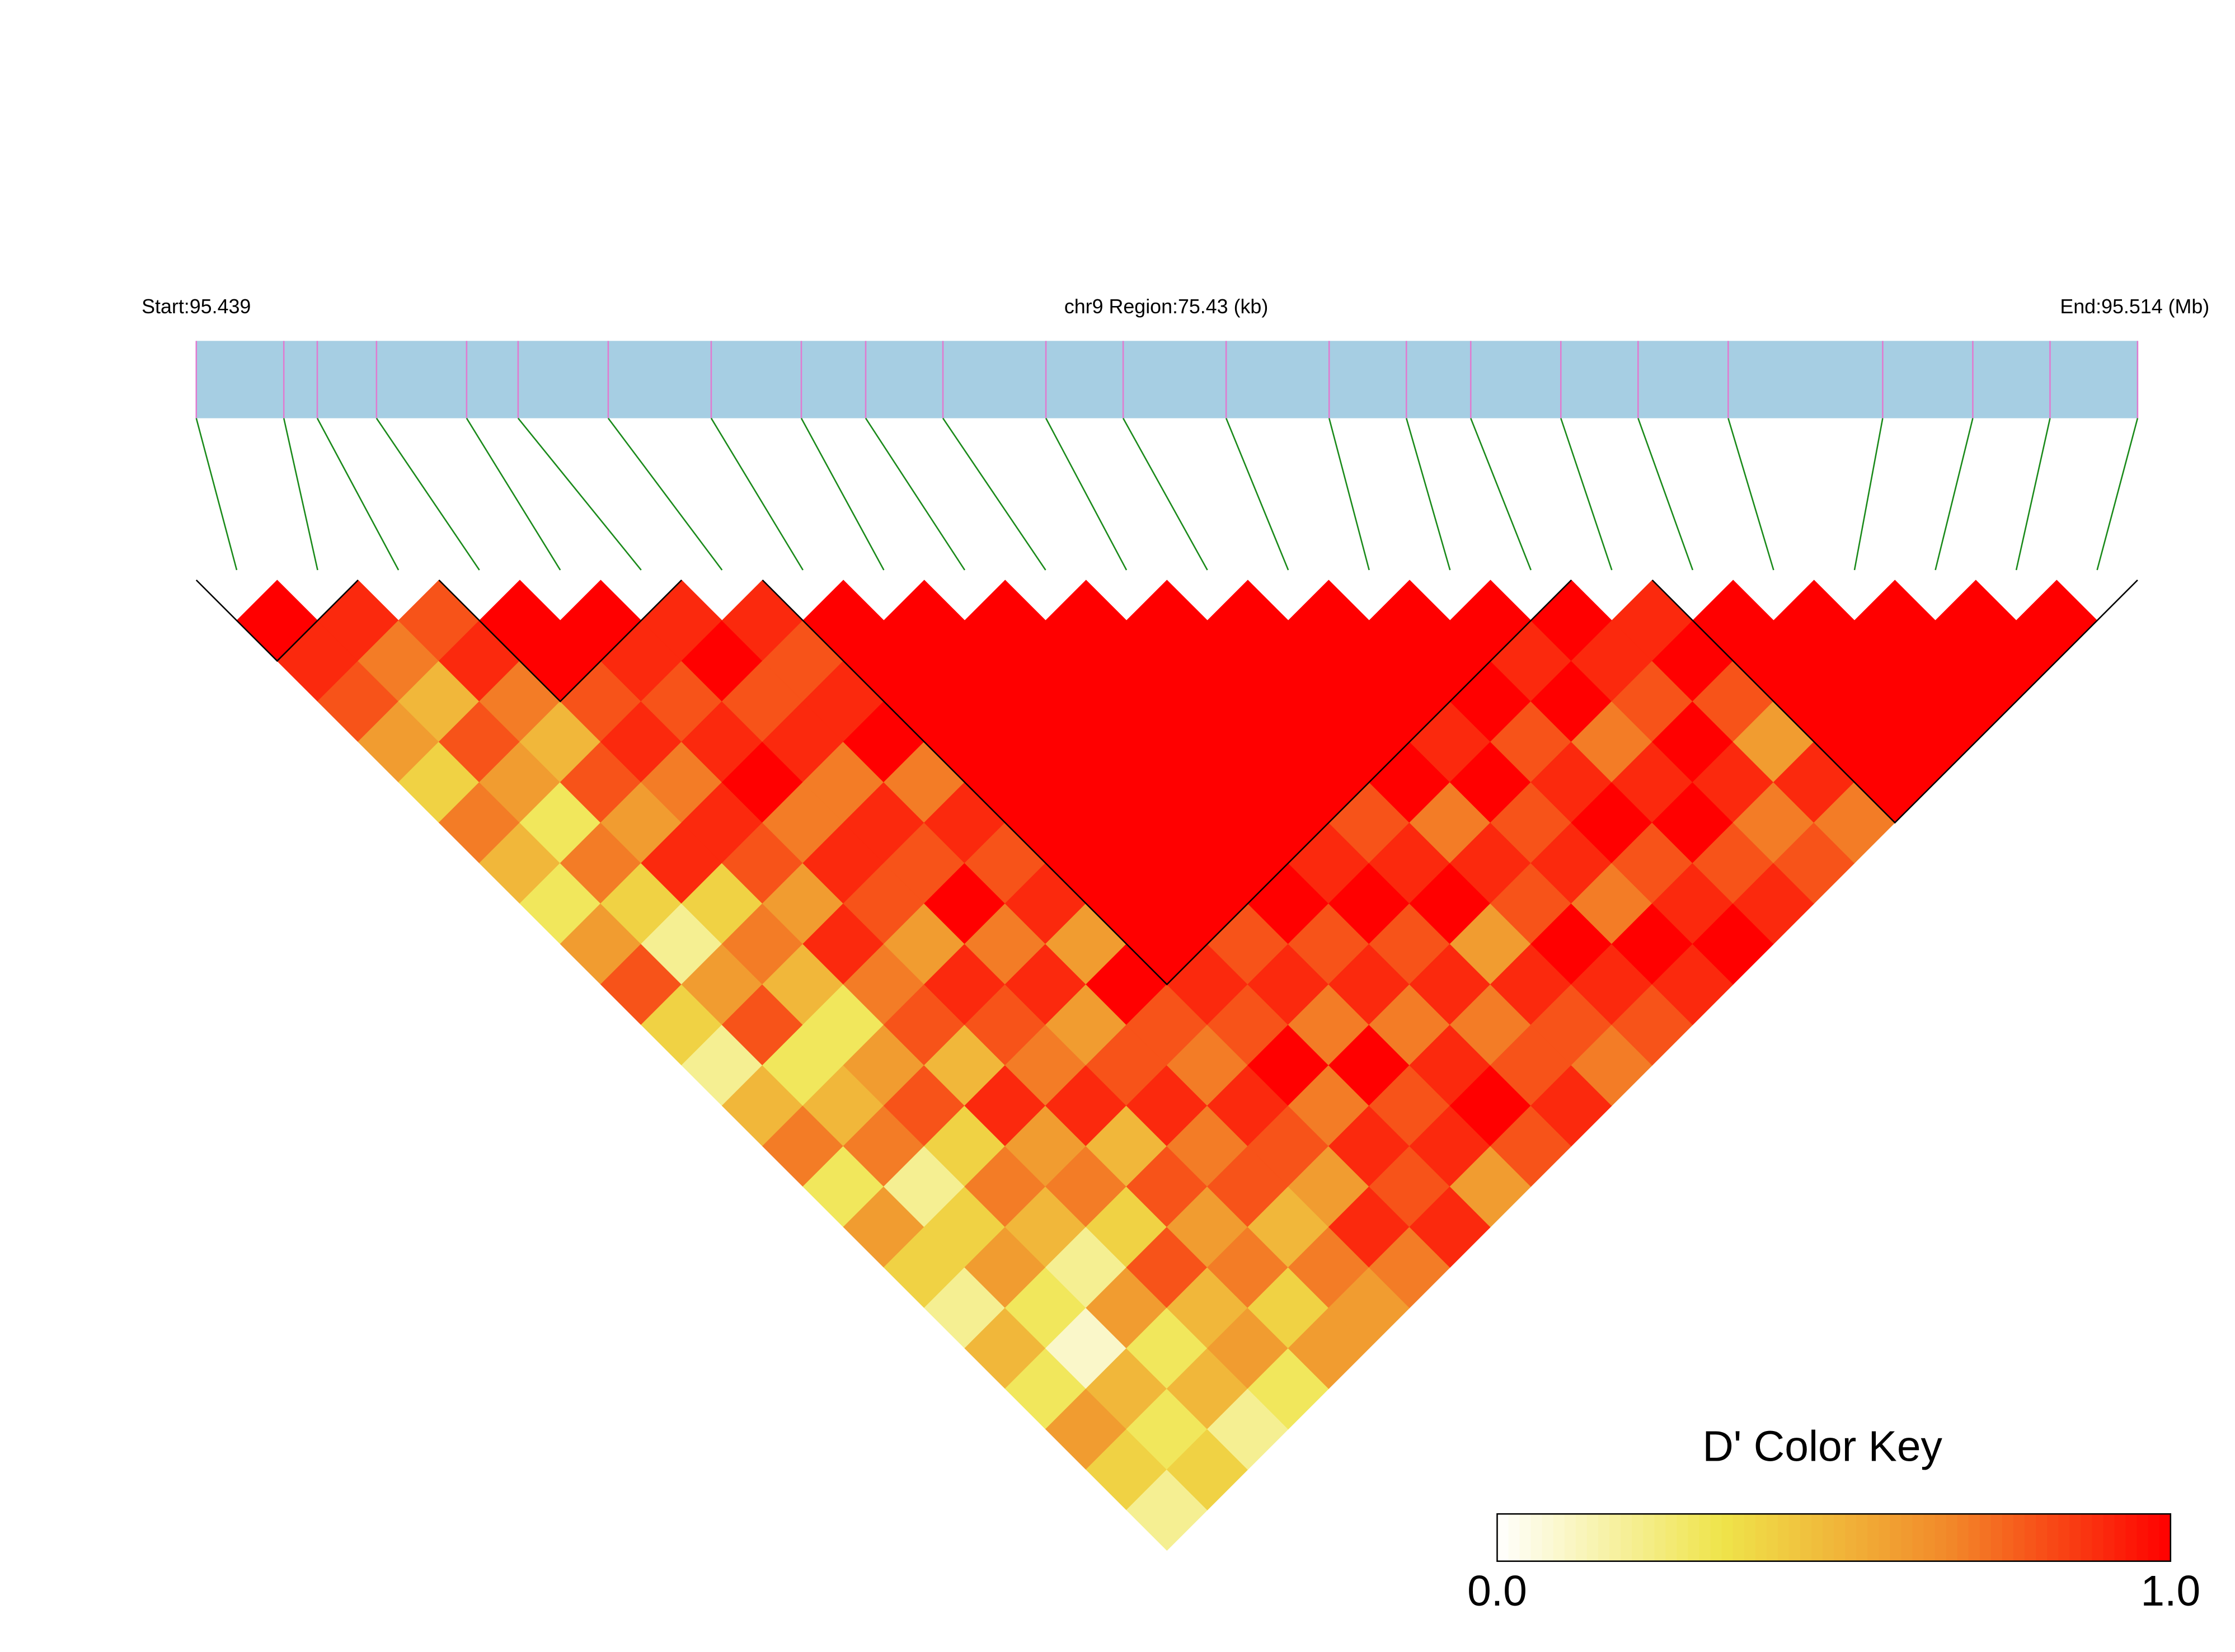 The image size is (2235, 1652). Describe the element at coordinates (2134, 306) in the screenshot. I see `end-label: End:95.514 (Mb)` at that location.